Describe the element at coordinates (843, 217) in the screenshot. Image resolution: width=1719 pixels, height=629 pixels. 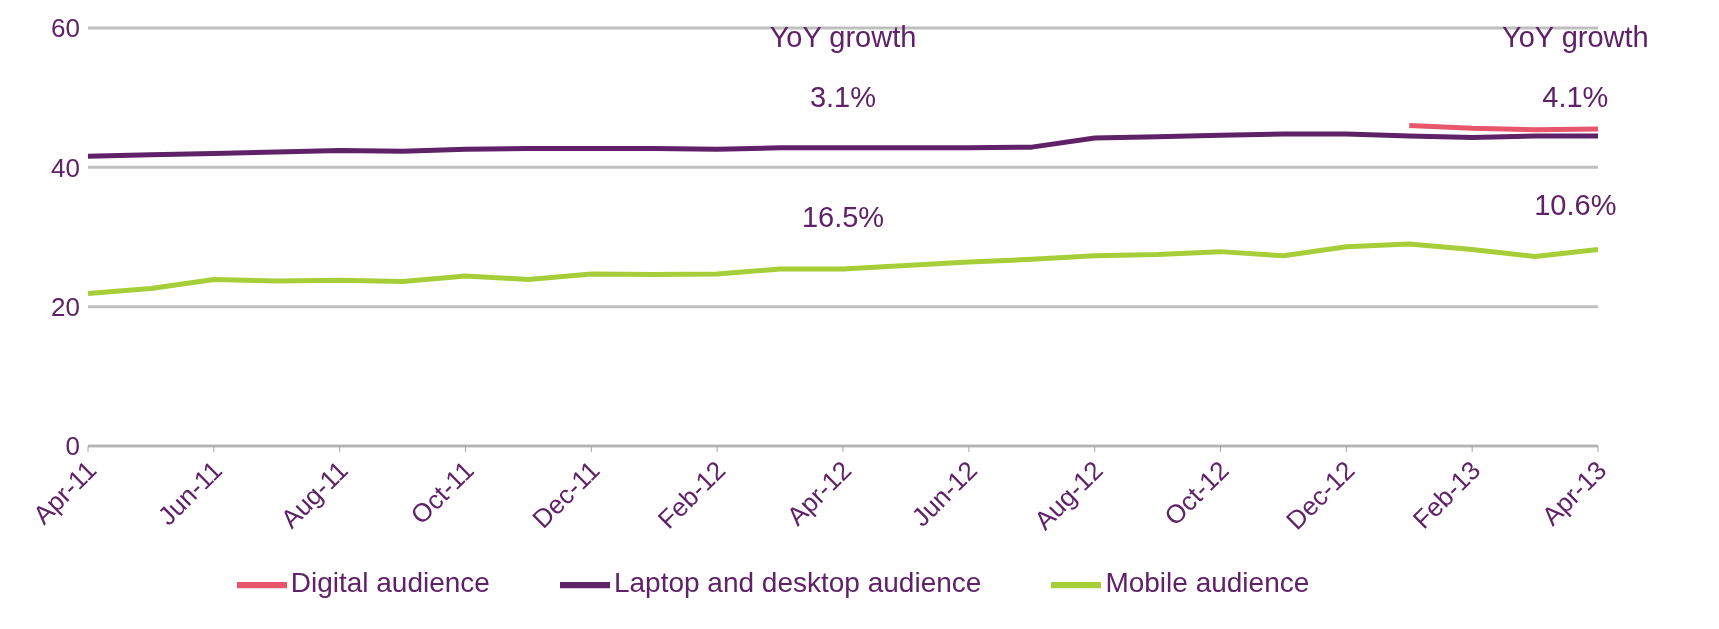
I see `annotation: 16.5%` at that location.